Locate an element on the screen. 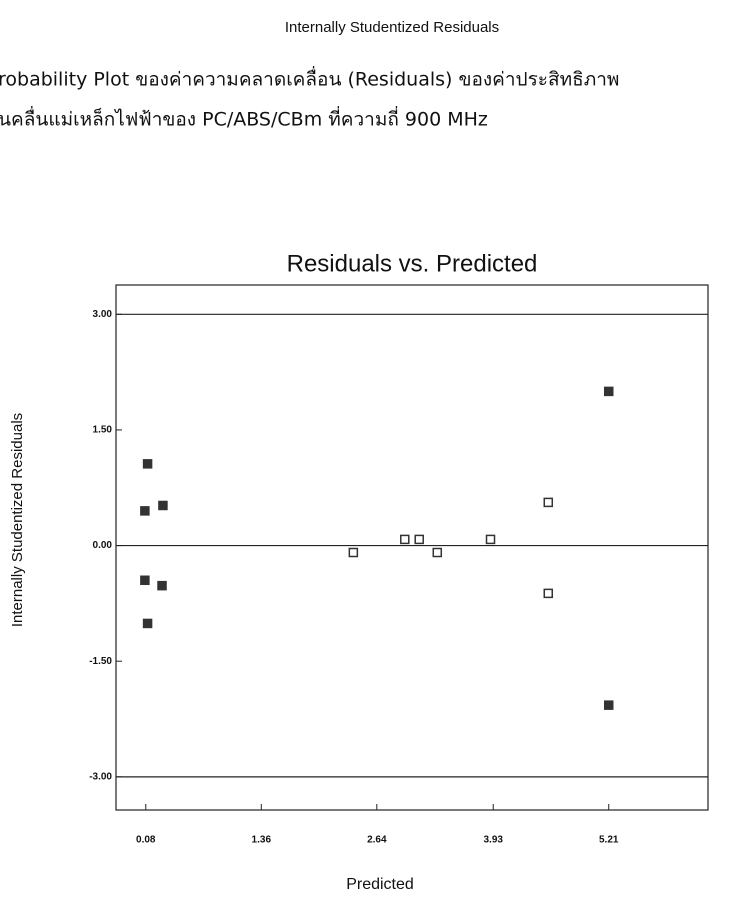  y-axis-label: Internally Studentized Residuals is located at coordinates (17, 520).